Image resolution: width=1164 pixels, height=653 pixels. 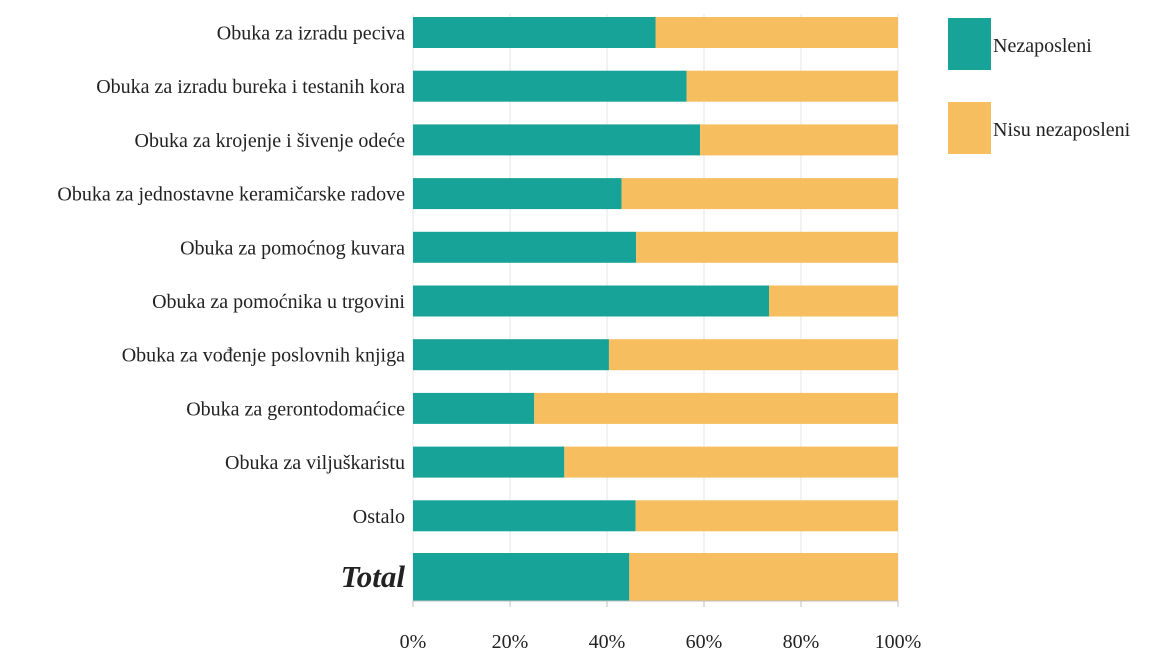 I want to click on legend-label: Nisu nezaposleni, so click(x=1062, y=130).